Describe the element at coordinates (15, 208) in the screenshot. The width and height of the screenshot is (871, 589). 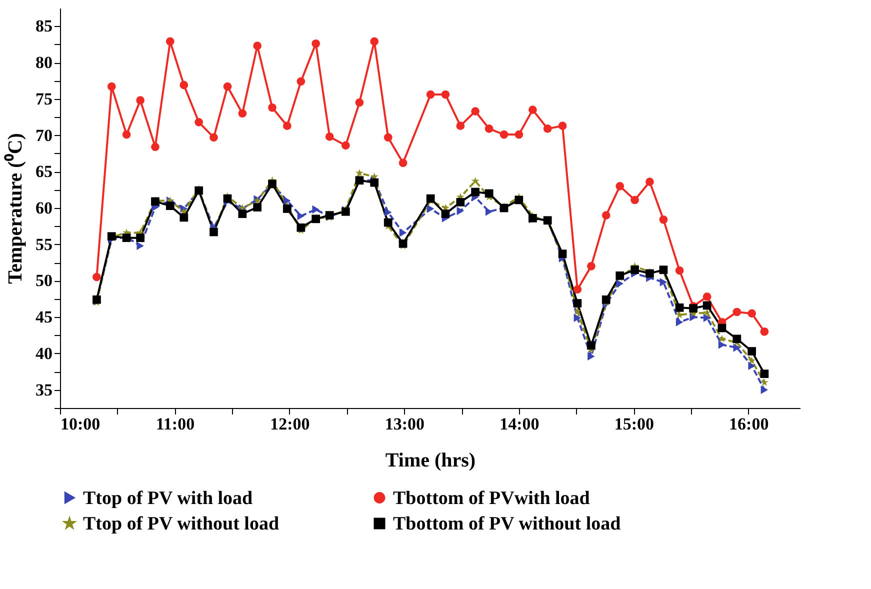
I see `y-axis-title: Temperature (⁰C)` at that location.